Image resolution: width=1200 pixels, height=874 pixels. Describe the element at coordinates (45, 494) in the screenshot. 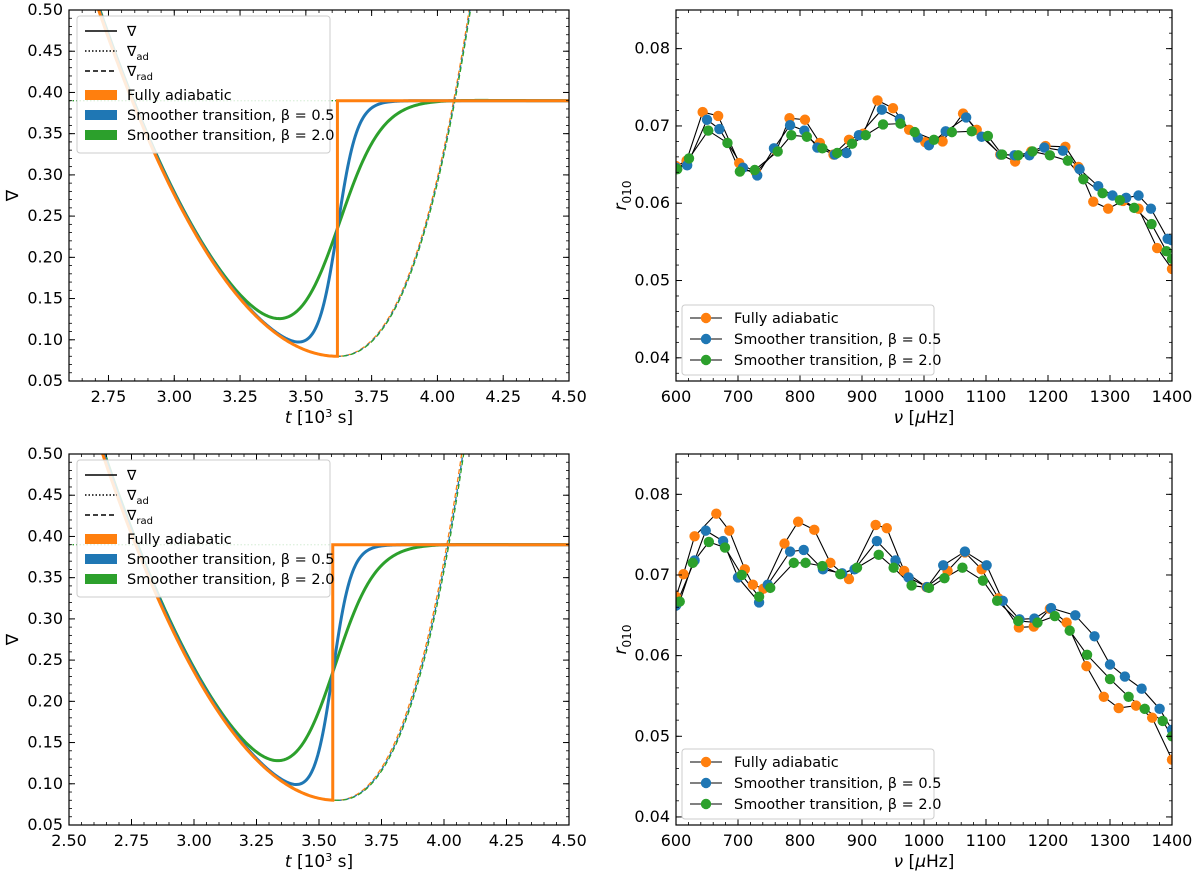

I see `y-tick-label: 0.45` at that location.